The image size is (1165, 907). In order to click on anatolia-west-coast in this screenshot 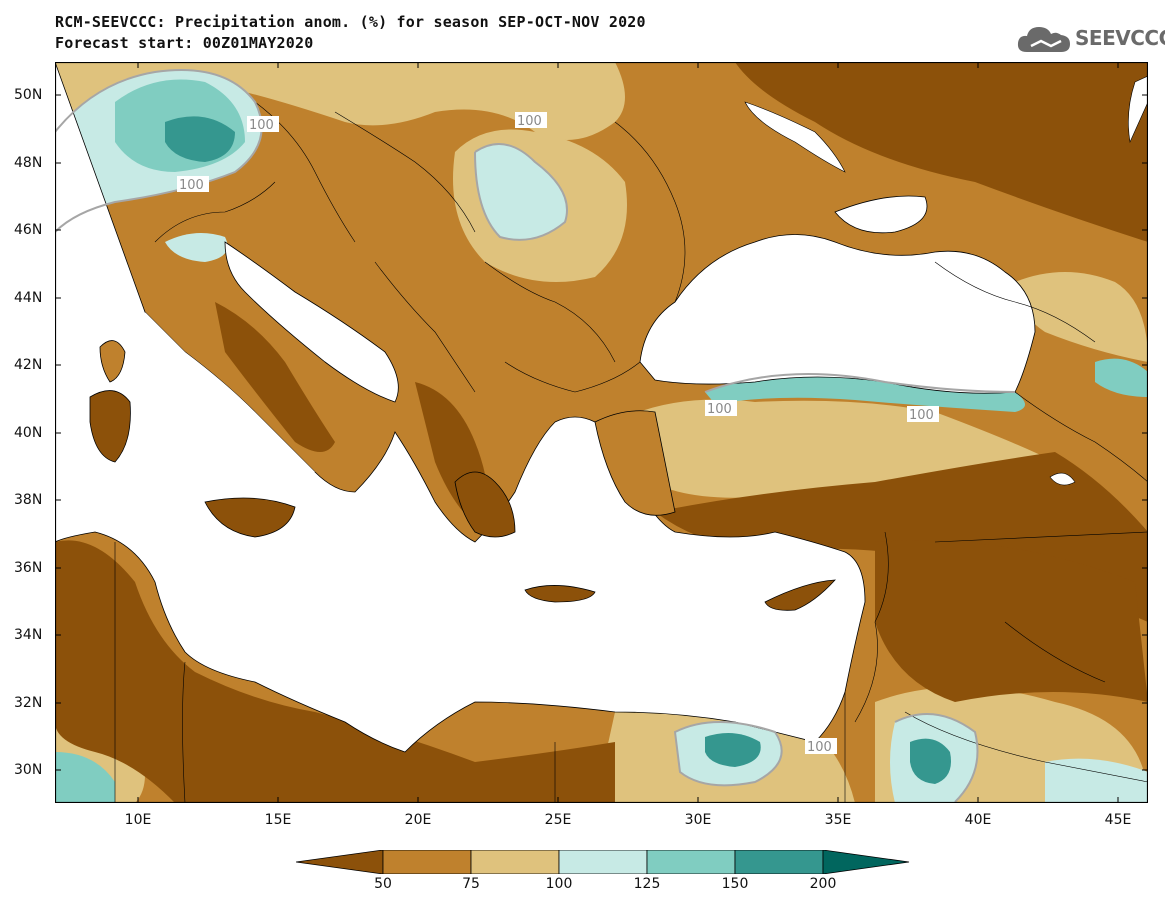, I will do `click(635, 463)`.